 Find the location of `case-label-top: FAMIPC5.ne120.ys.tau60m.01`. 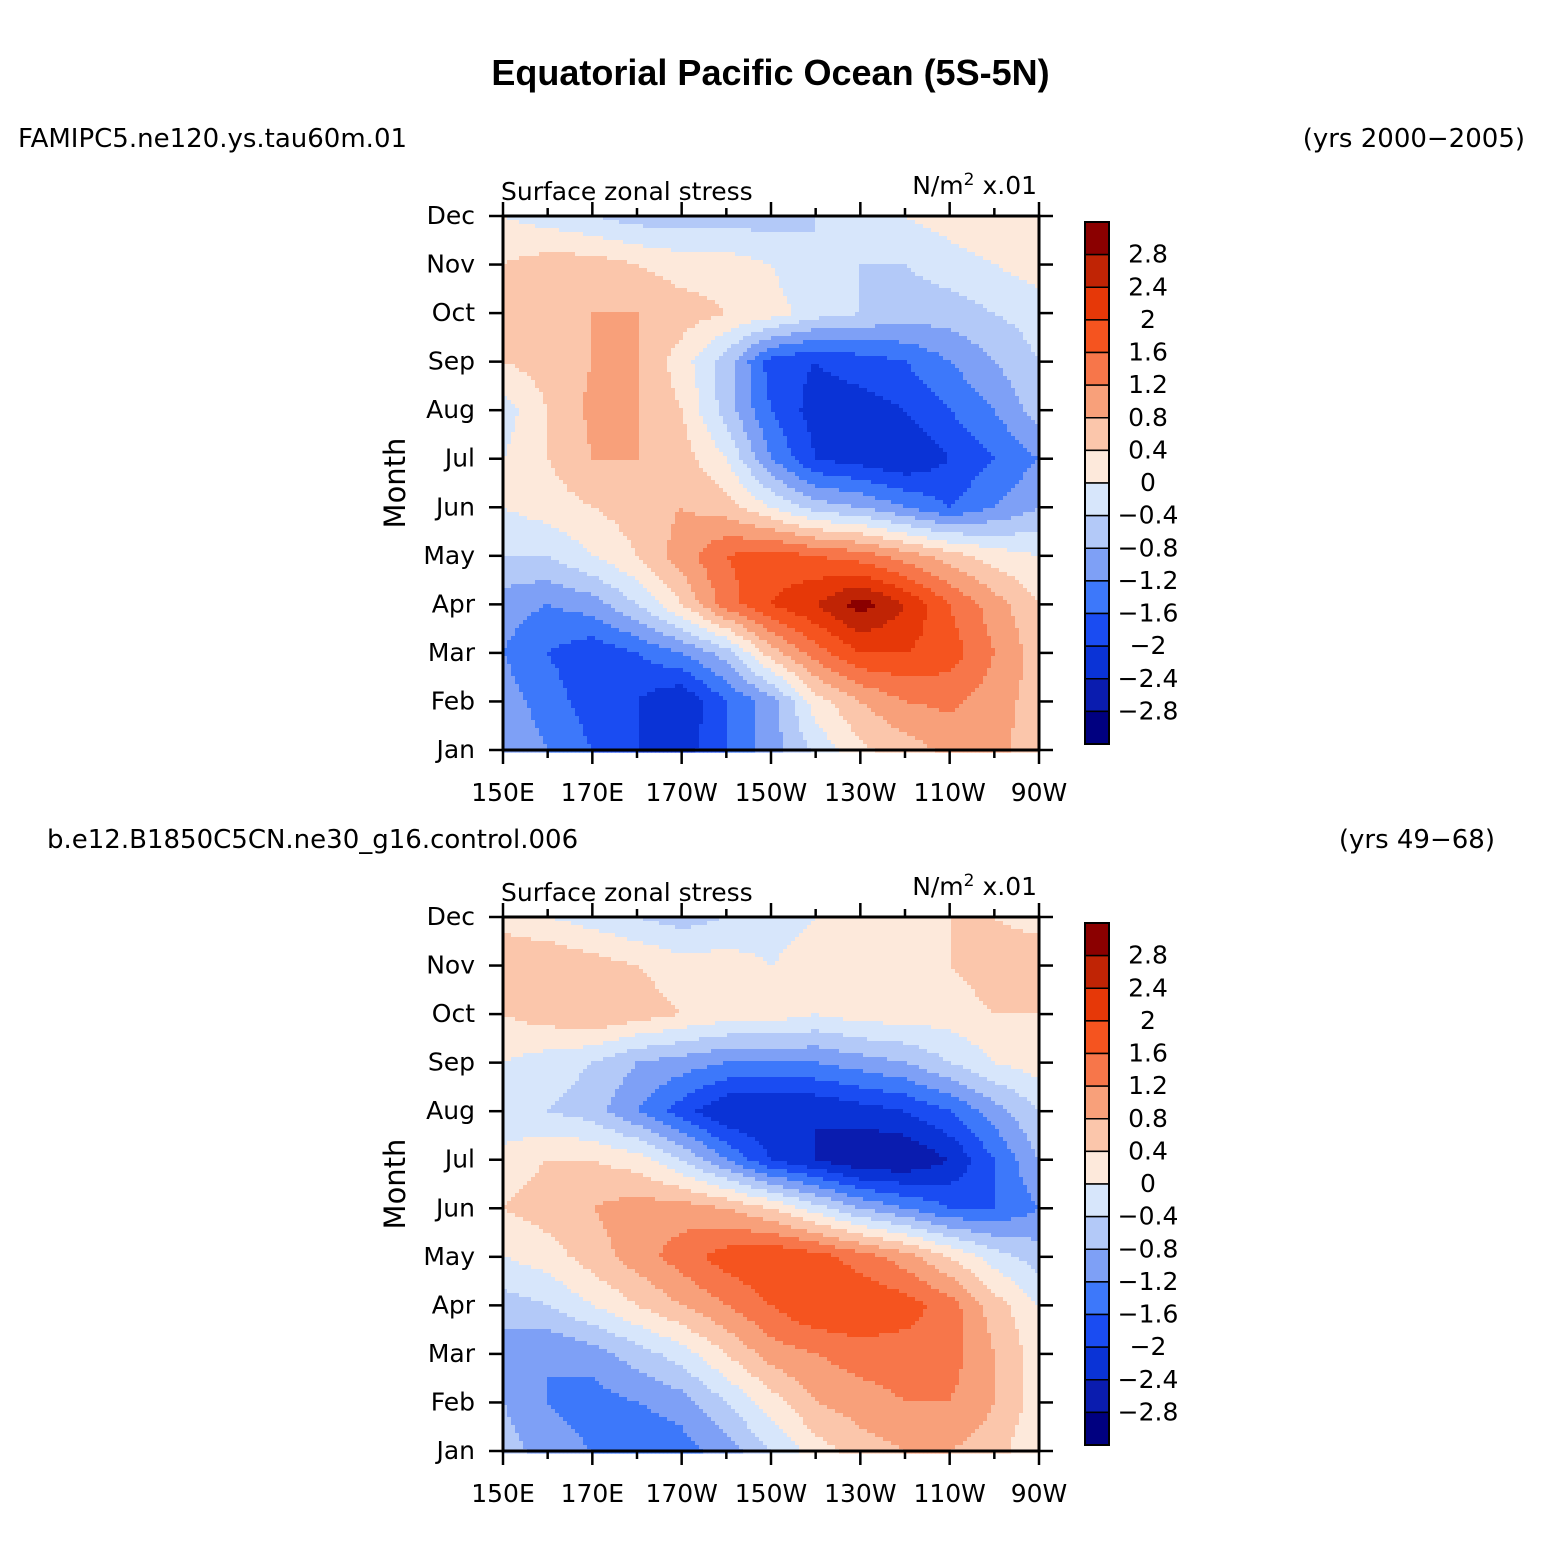

case-label-top: FAMIPC5.ne120.ys.tau60m.01 is located at coordinates (212, 139).